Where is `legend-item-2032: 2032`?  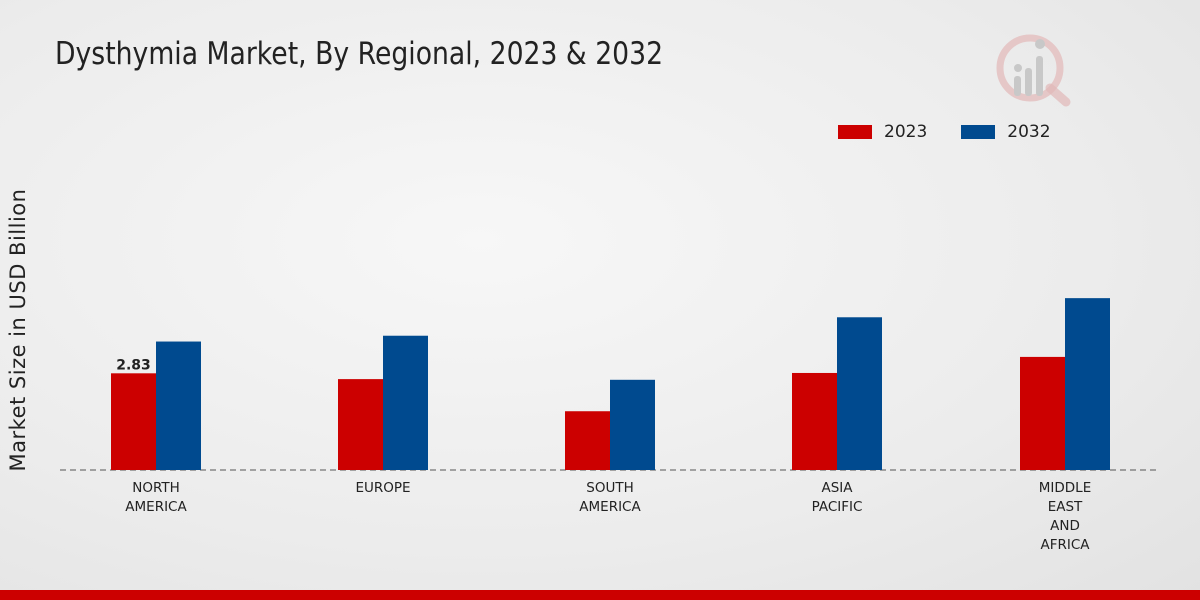 legend-item-2032: 2032 is located at coordinates (1006, 132).